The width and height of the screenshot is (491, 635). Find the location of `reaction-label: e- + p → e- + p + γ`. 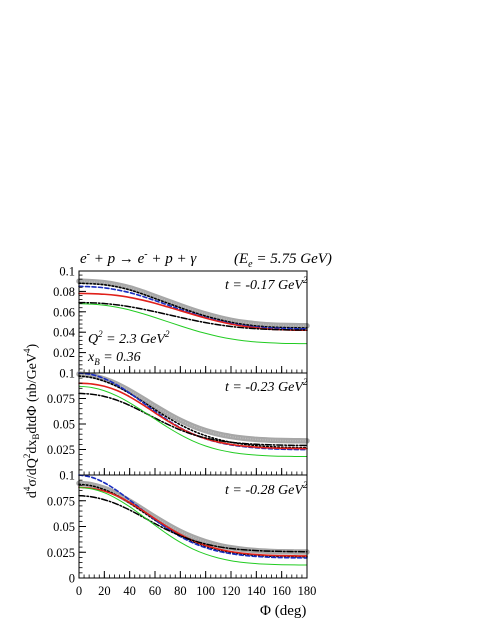

reaction-label: e- + p → e- + p + γ is located at coordinates (138, 258).